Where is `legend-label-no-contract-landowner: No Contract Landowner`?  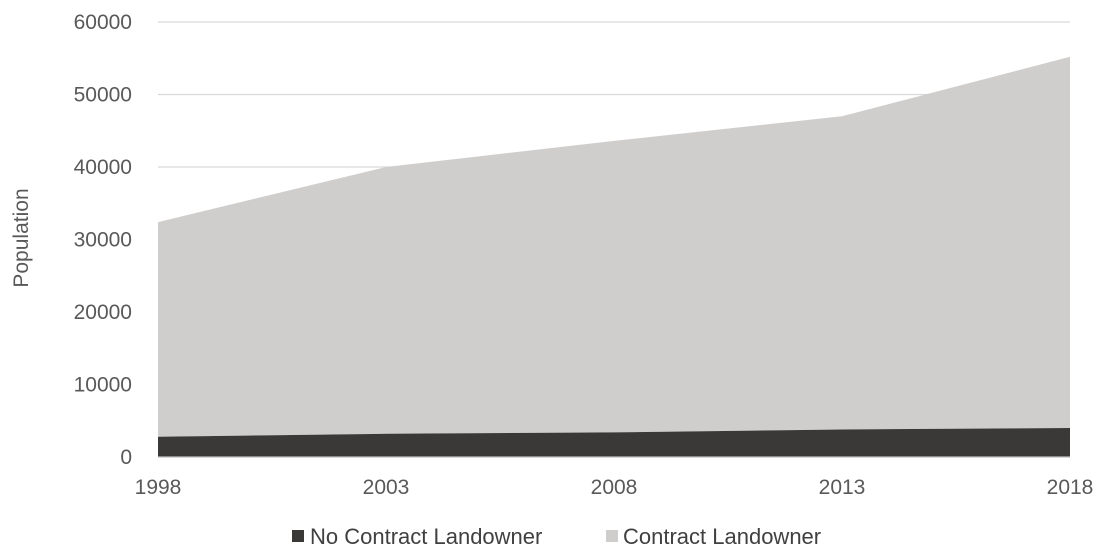
legend-label-no-contract-landowner: No Contract Landowner is located at coordinates (426, 536).